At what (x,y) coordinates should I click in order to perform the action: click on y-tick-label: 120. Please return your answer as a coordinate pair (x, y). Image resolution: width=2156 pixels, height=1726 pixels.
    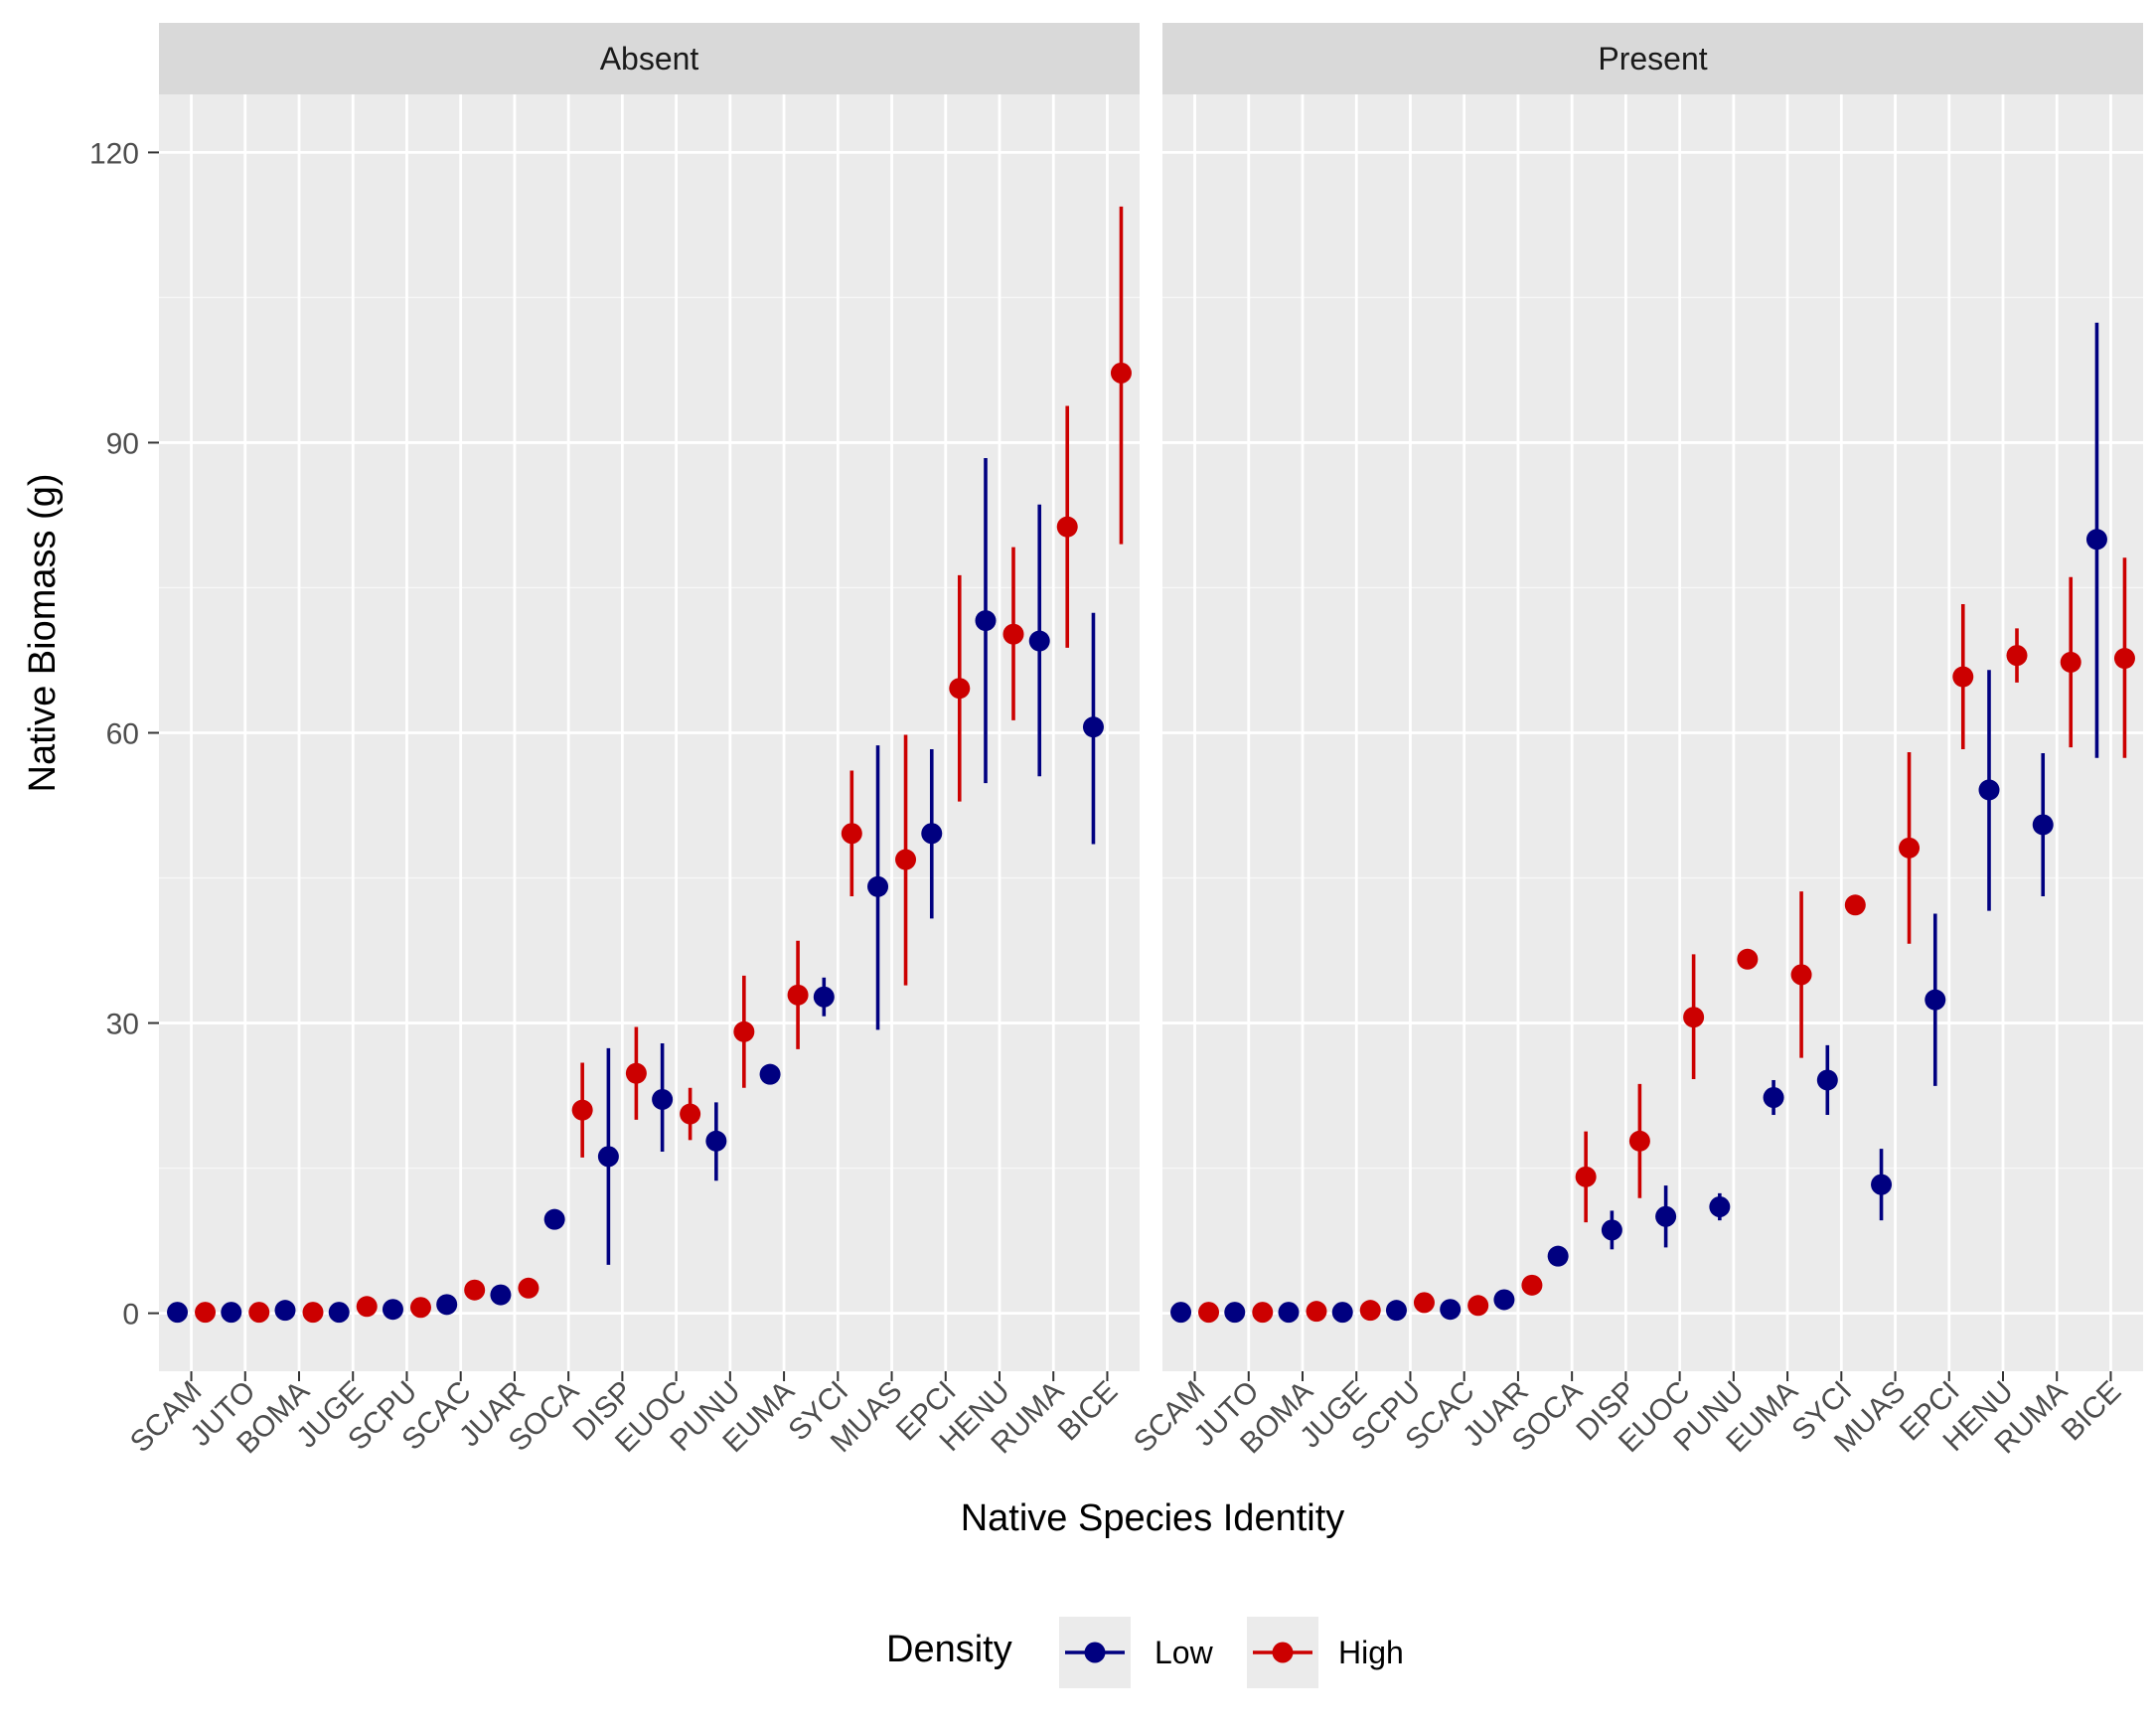
    Looking at the image, I should click on (114, 153).